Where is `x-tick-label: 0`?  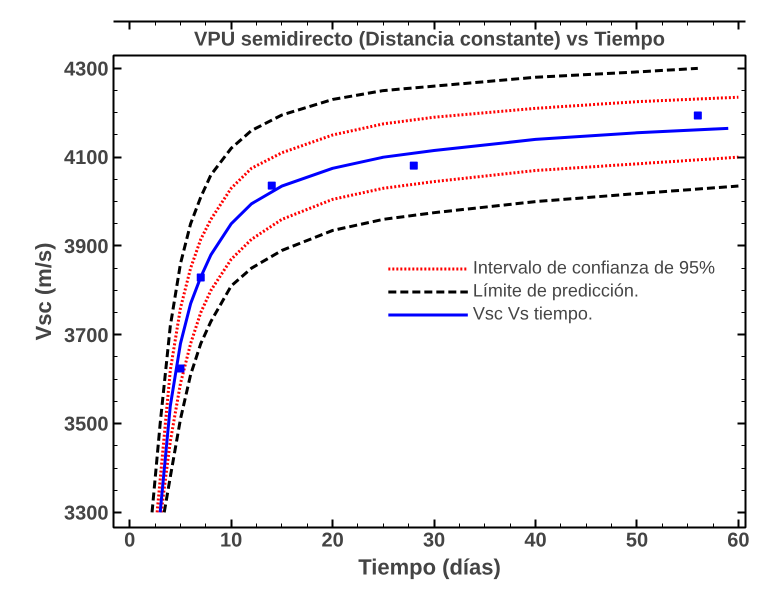
x-tick-label: 0 is located at coordinates (130, 541).